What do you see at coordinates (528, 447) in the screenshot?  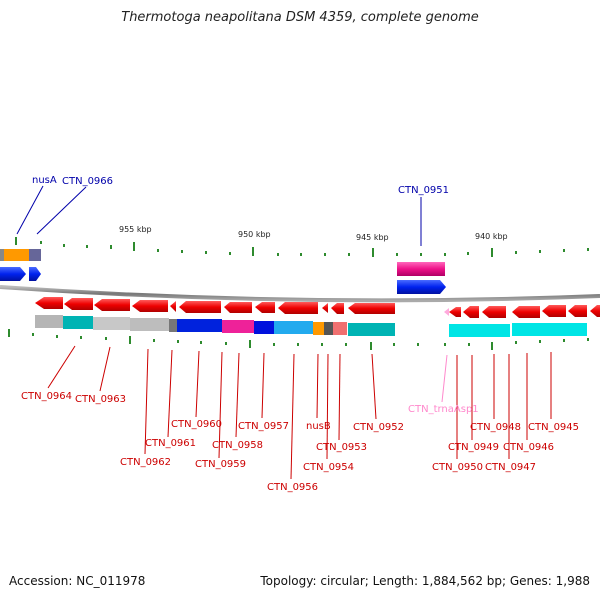 I see `gene-label-ctn0946: CTN_0946` at bounding box center [528, 447].